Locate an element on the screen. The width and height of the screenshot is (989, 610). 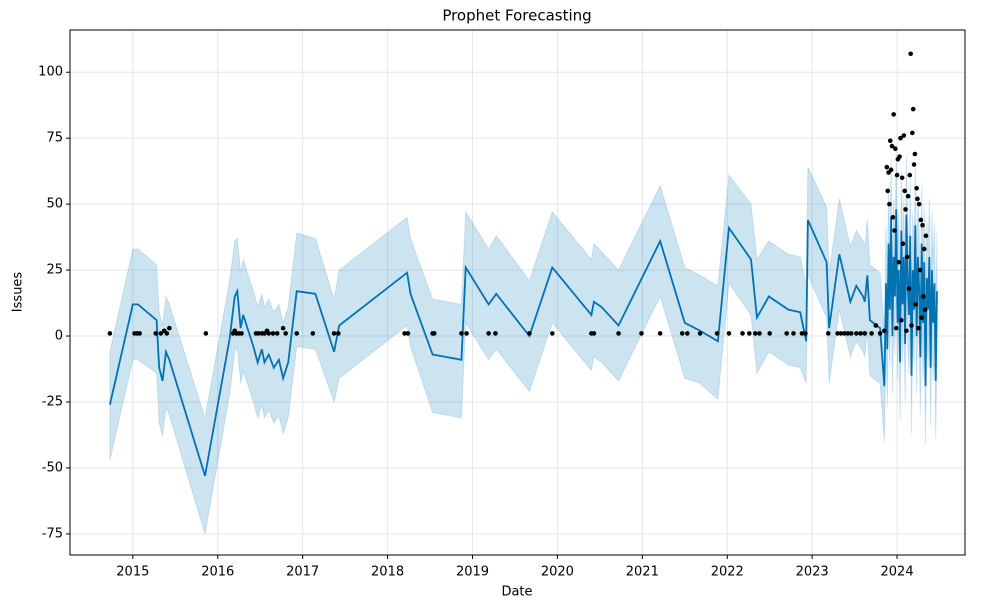
y-tick-label: 100 is located at coordinates (50, 72).